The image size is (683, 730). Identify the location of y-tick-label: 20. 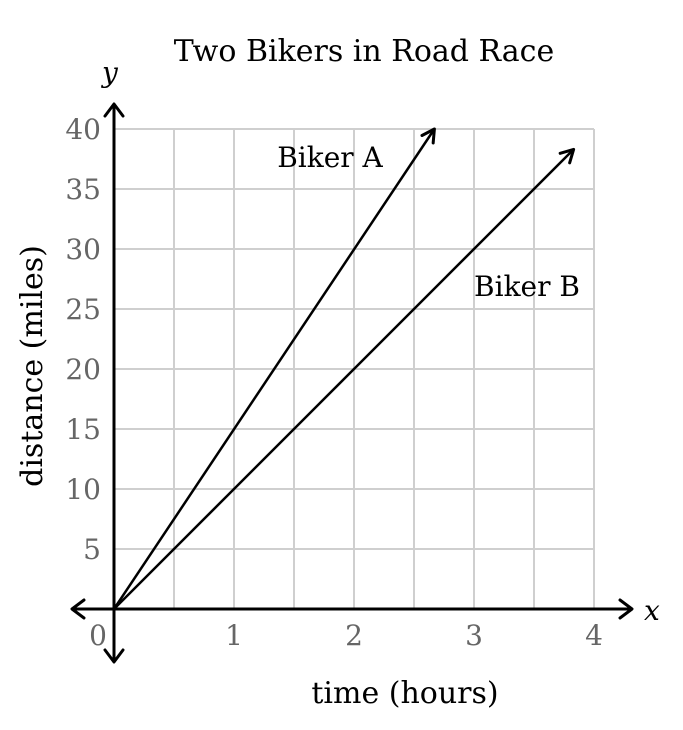
(83, 369).